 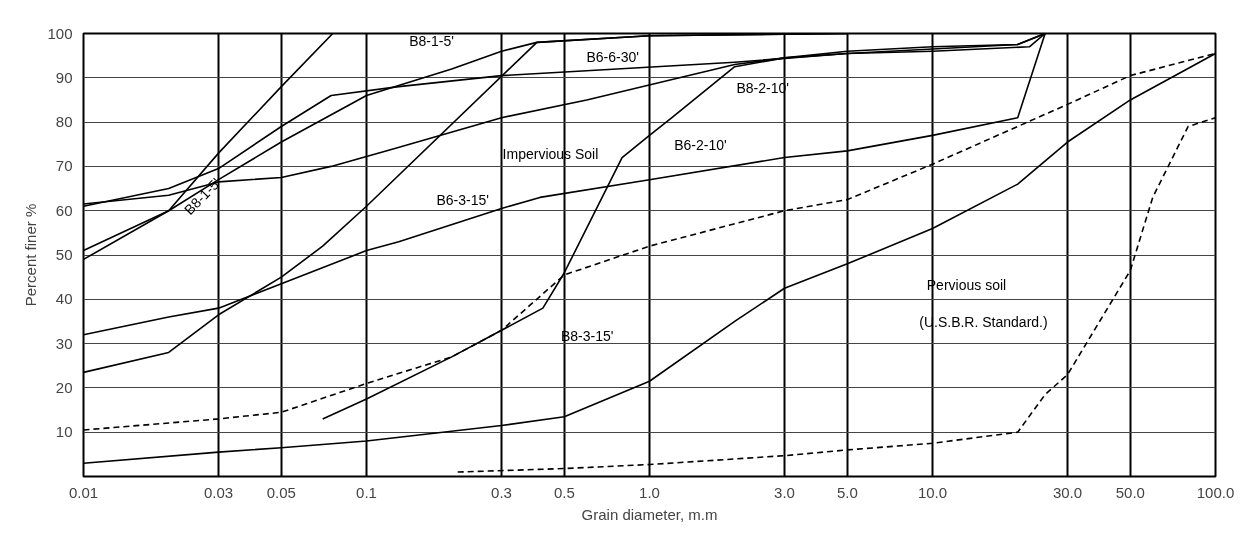 What do you see at coordinates (31, 255) in the screenshot?
I see `y-axis-title: Percent finer %` at bounding box center [31, 255].